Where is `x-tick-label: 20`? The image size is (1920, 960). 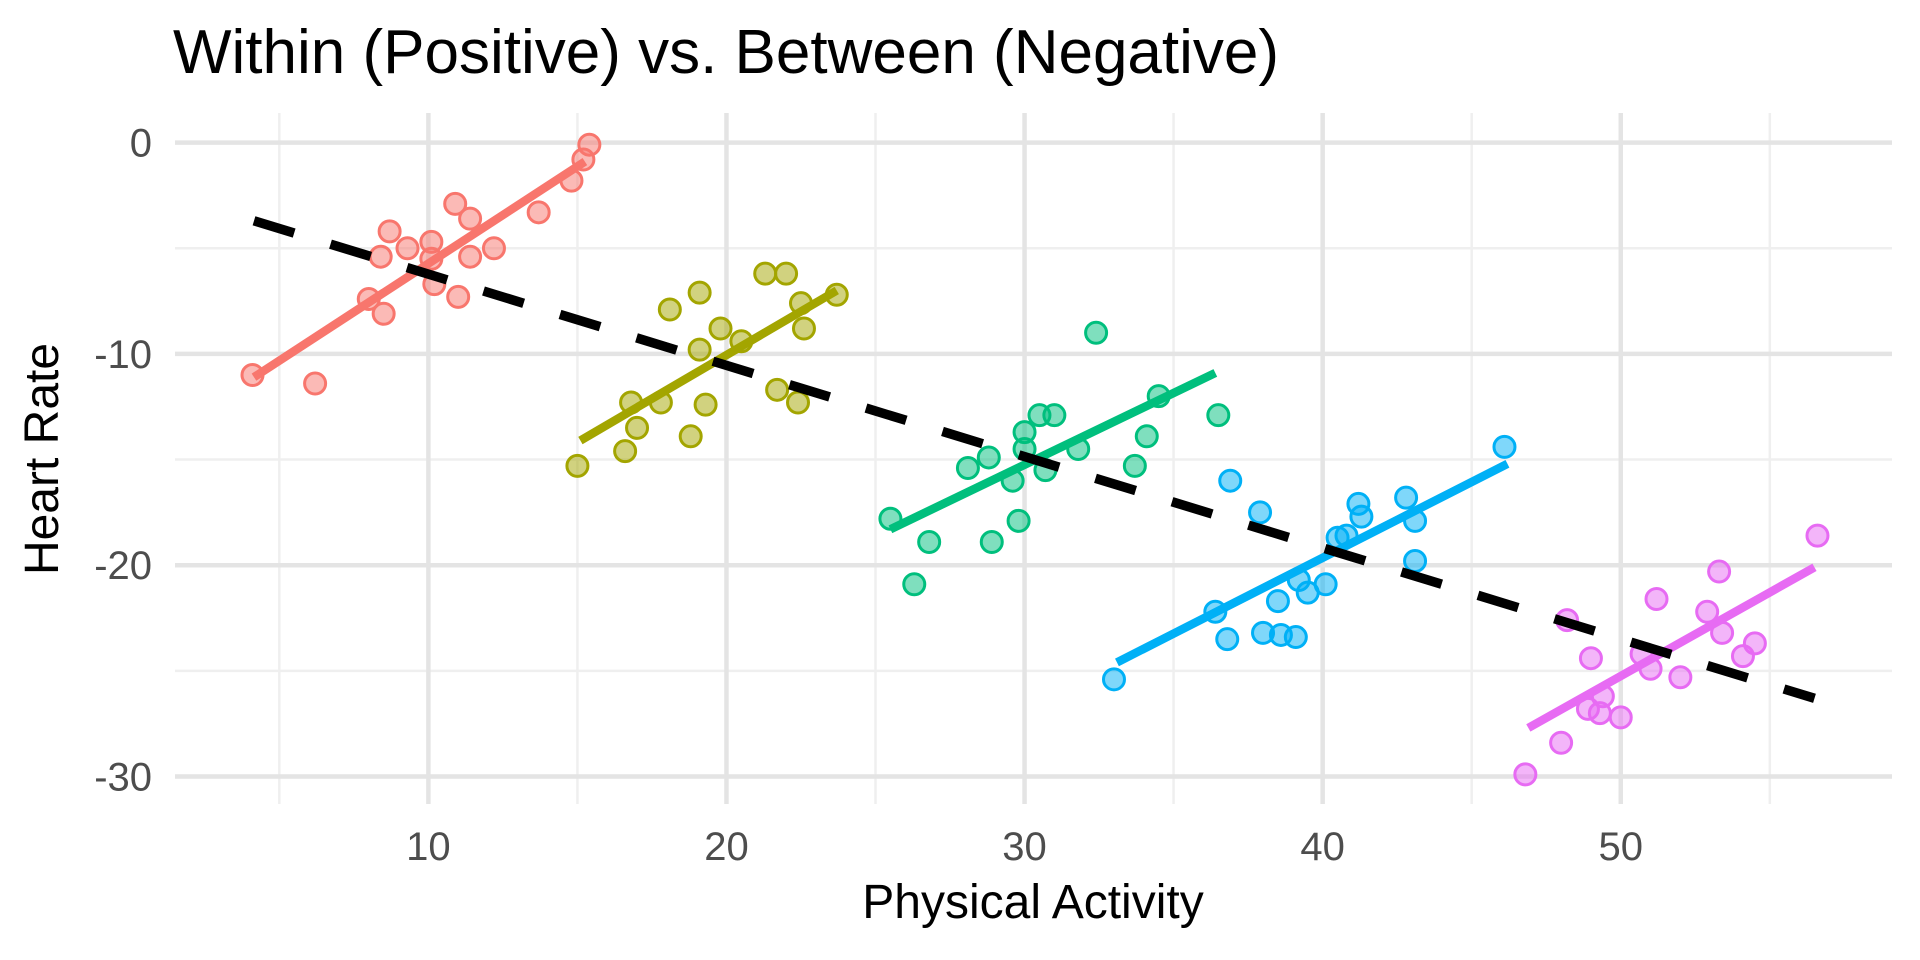
x-tick-label: 20 is located at coordinates (726, 847).